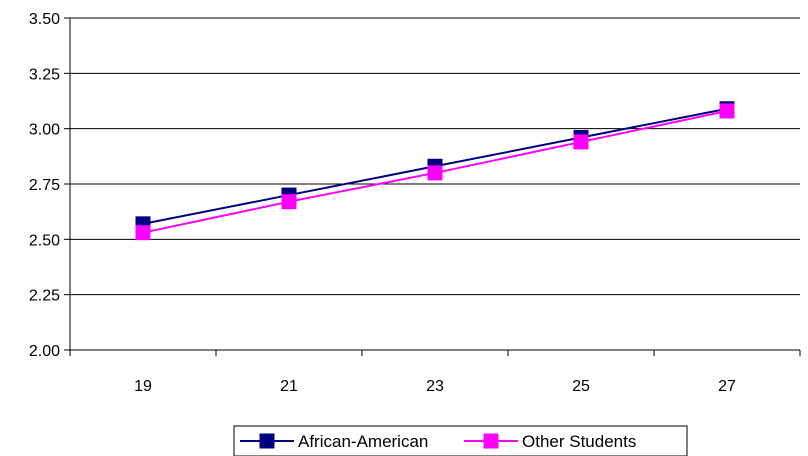 The image size is (808, 456). I want to click on x-tick-label: 23, so click(435, 386).